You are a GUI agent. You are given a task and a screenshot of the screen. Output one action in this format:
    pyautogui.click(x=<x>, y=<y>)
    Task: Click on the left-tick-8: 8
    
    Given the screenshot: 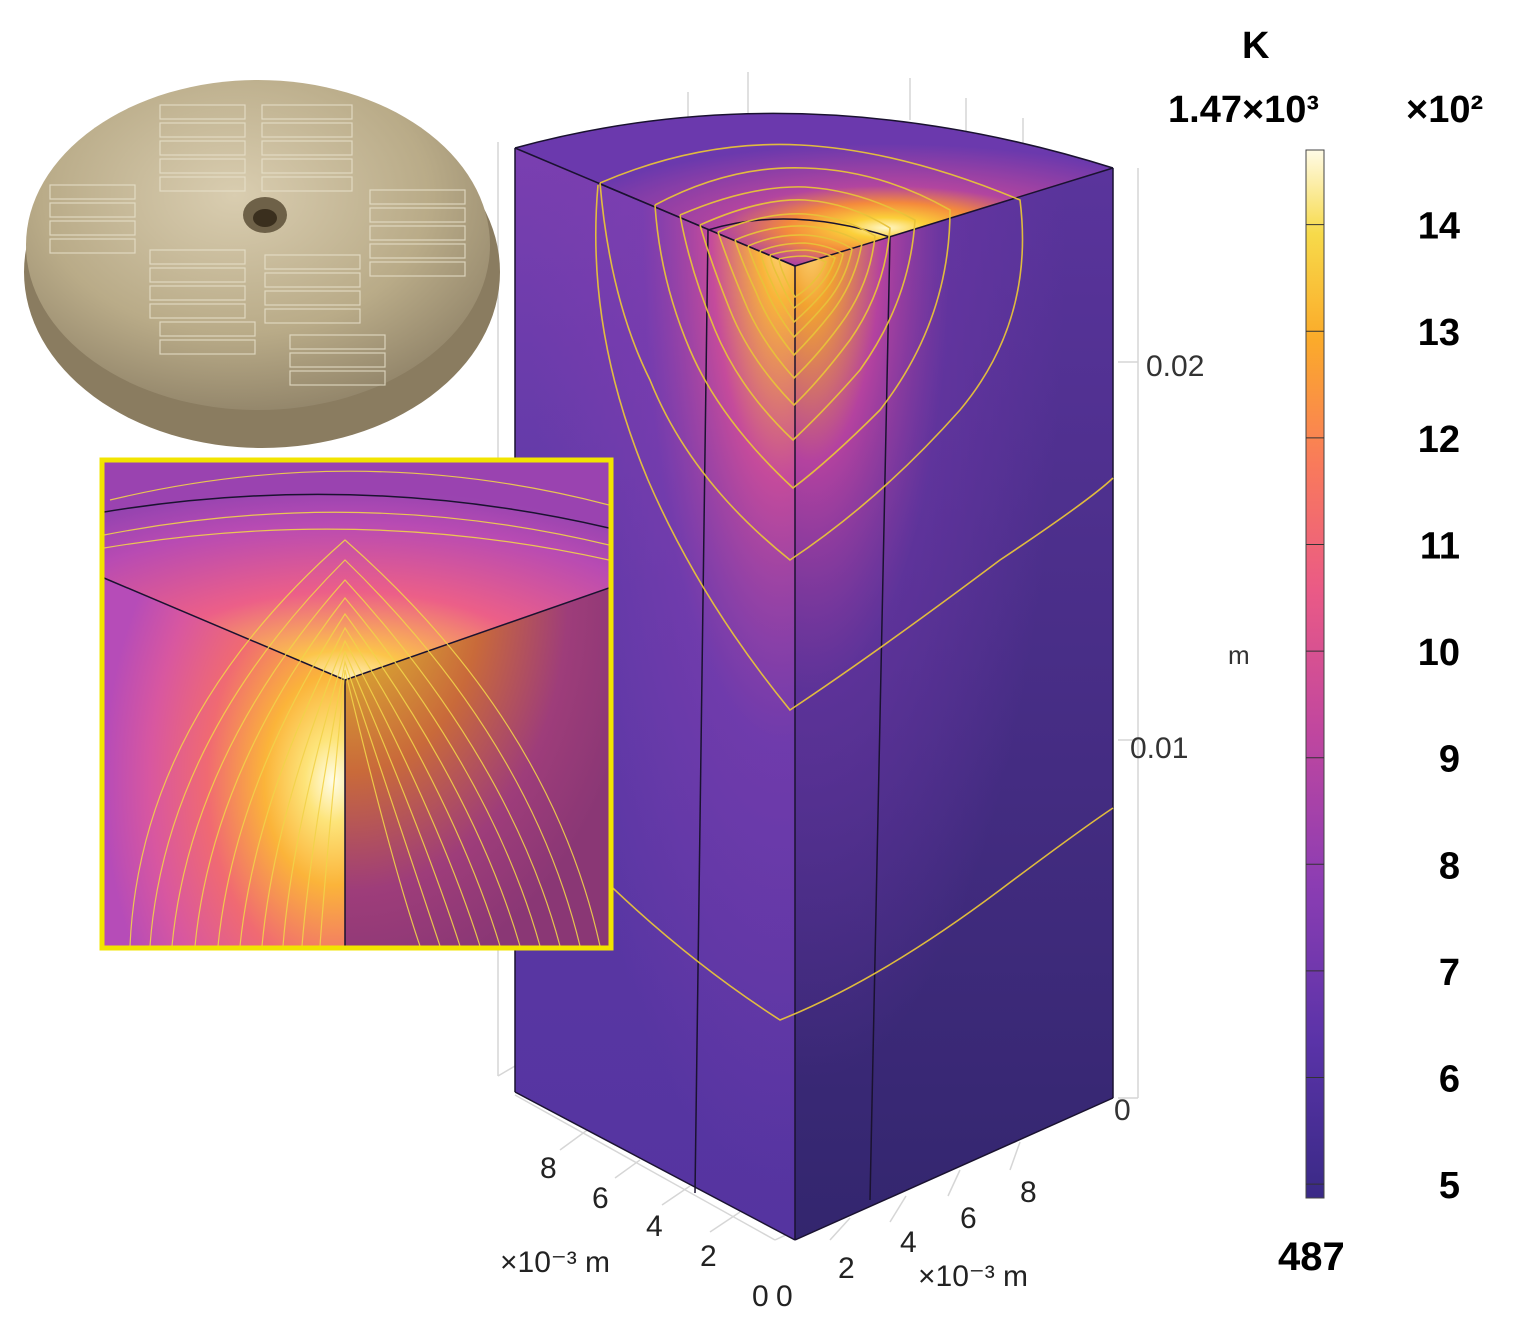 What is the action you would take?
    pyautogui.click(x=548, y=1168)
    